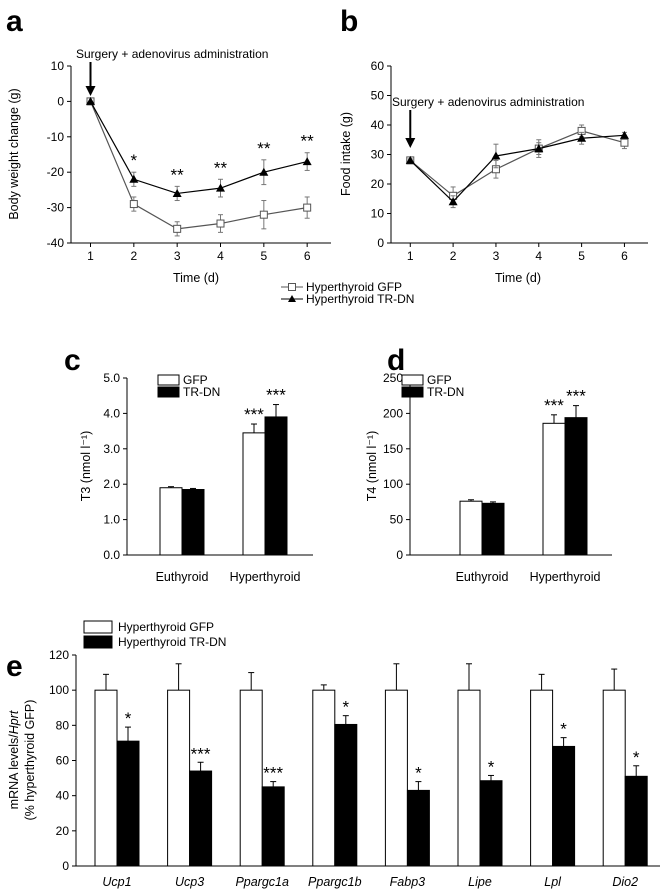 Image resolution: width=663 pixels, height=896 pixels. I want to click on gene-label: Lipe, so click(480, 882).